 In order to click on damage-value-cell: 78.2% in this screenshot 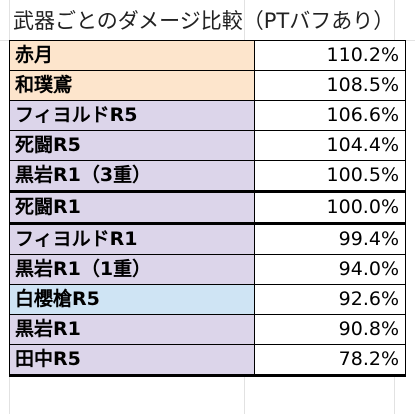, I will do `click(330, 360)`.